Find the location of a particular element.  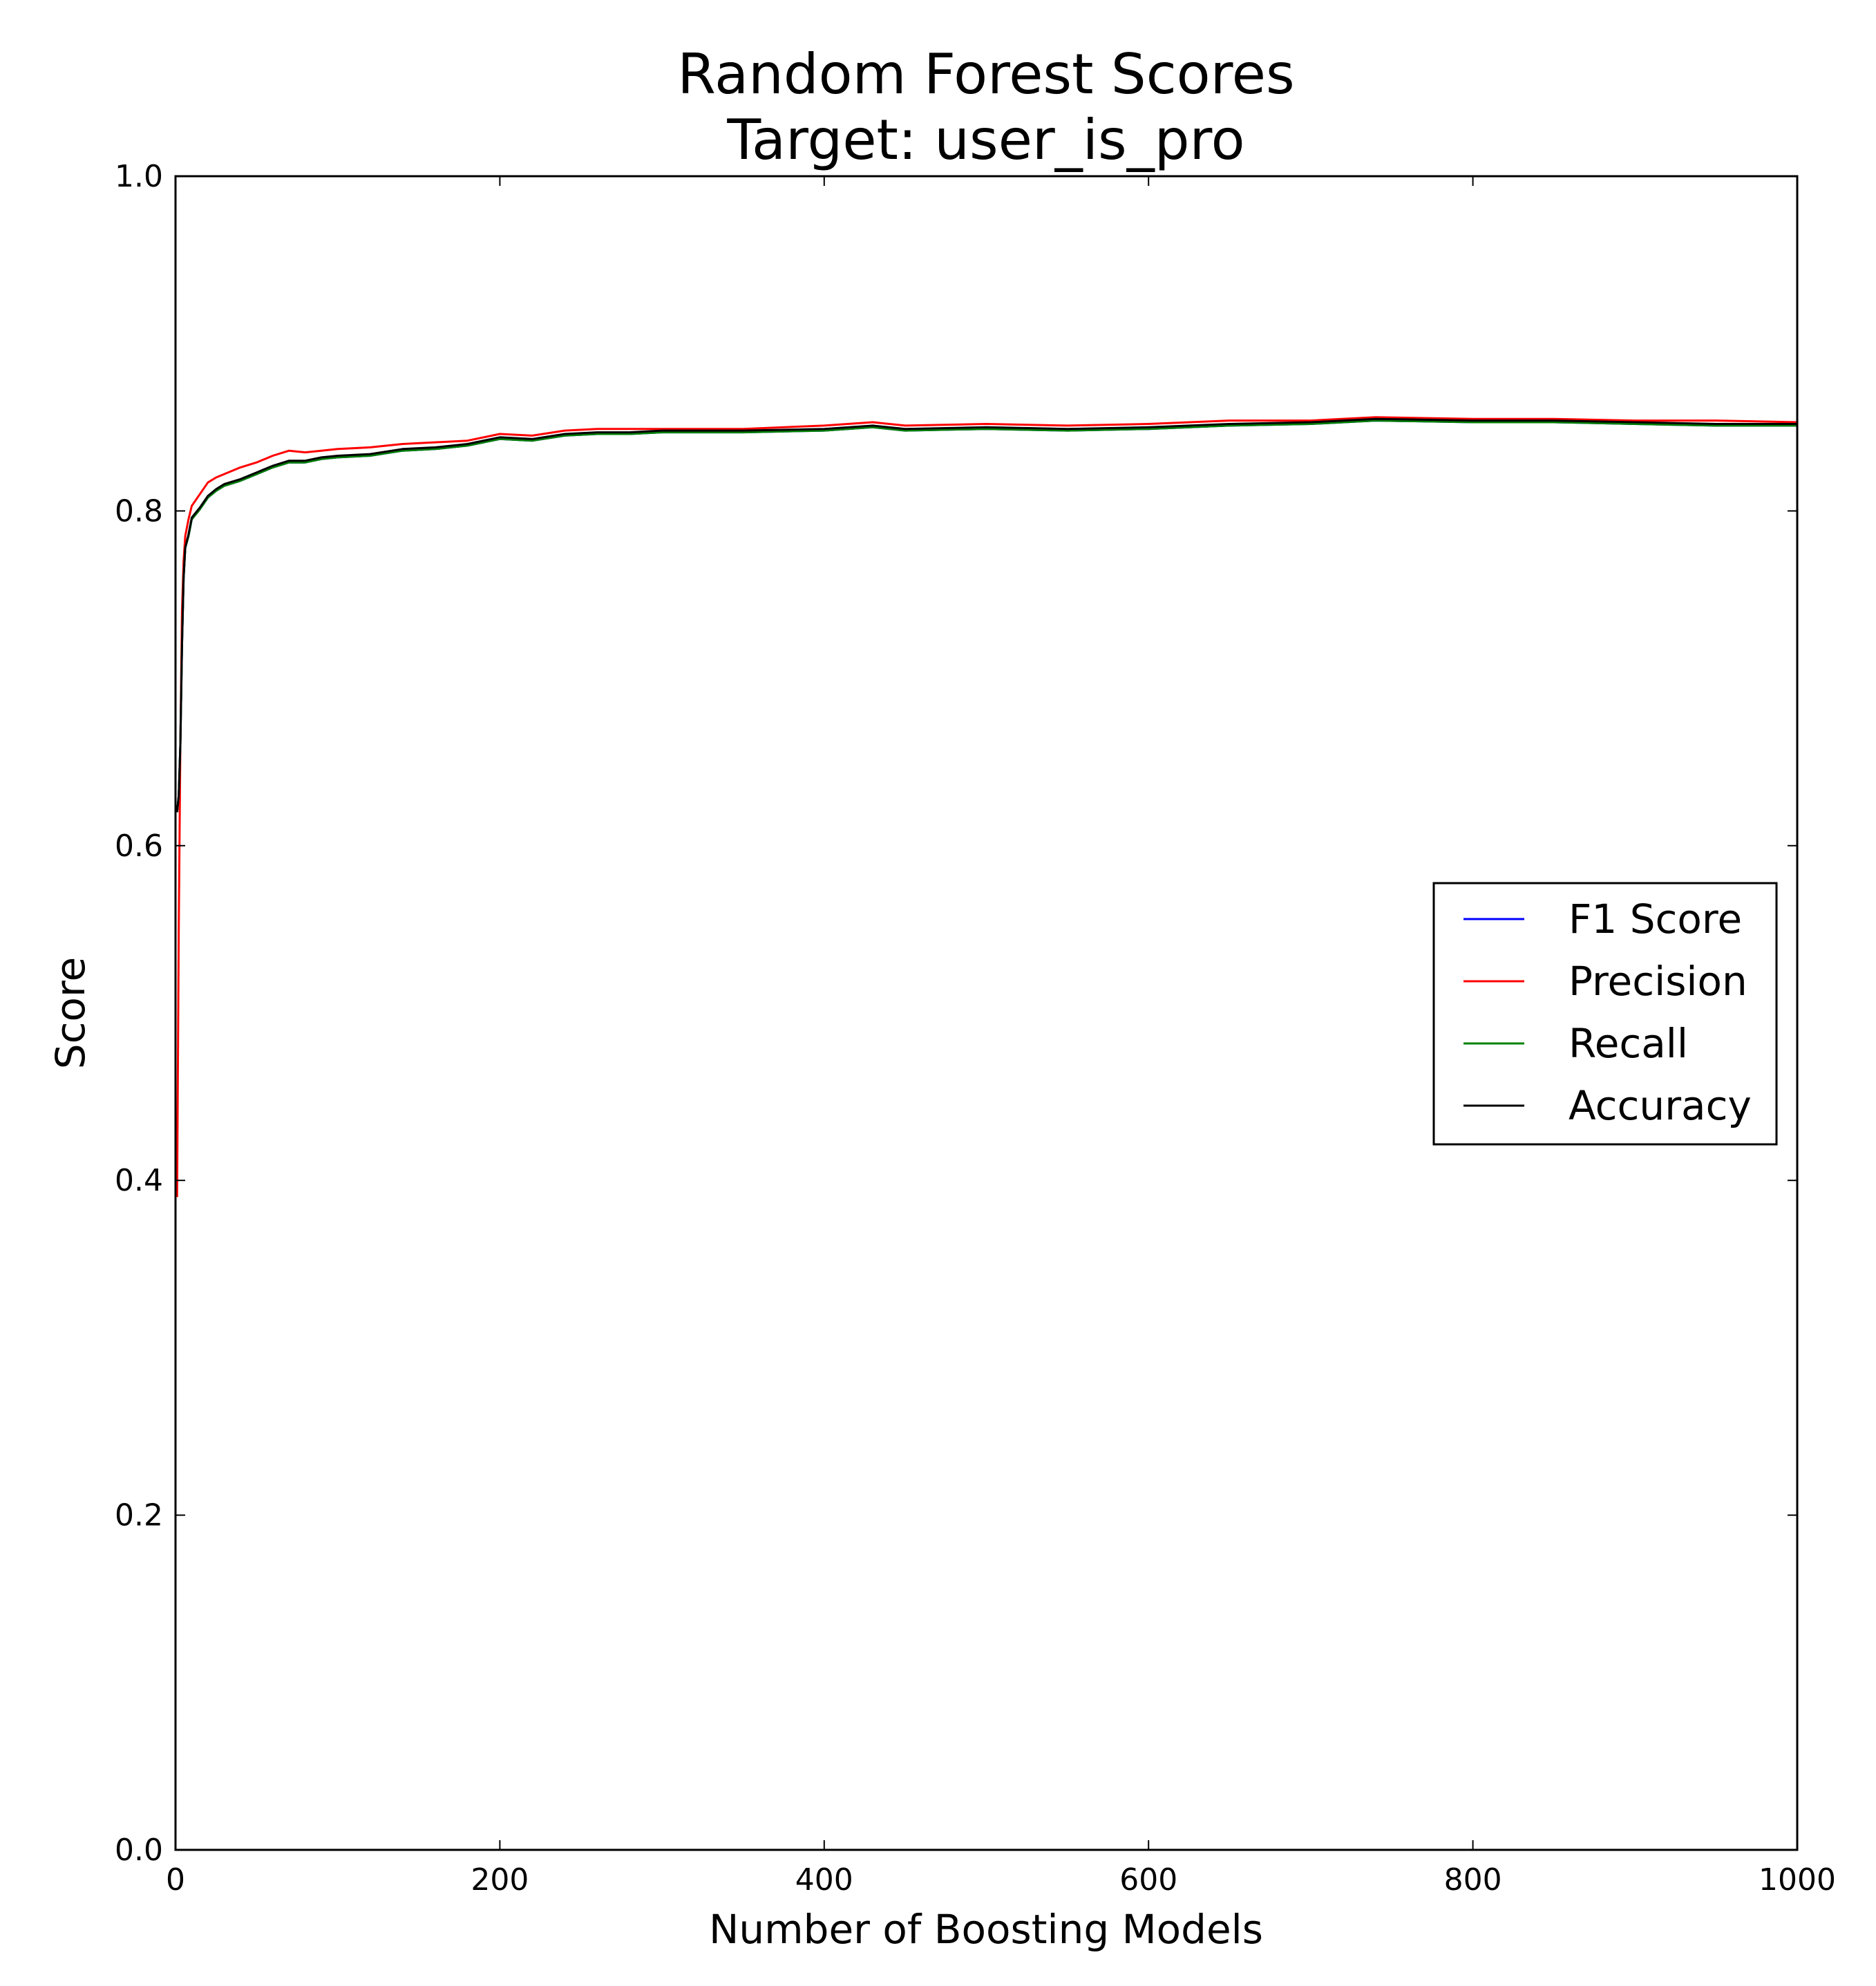

y-tick-label: 0.2 is located at coordinates (139, 1516).